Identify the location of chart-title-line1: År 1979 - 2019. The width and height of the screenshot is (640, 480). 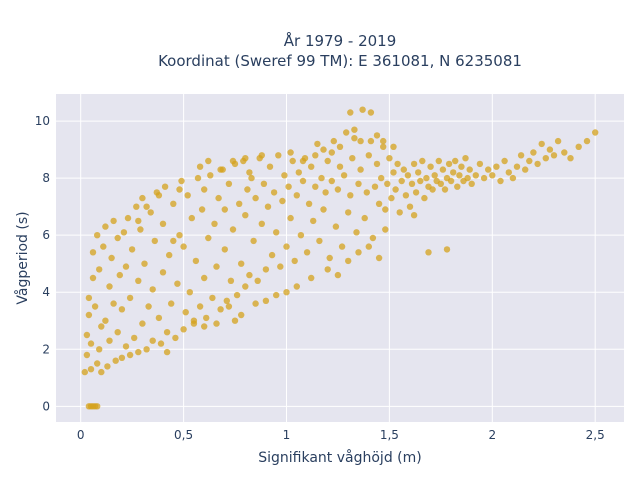
(340, 40).